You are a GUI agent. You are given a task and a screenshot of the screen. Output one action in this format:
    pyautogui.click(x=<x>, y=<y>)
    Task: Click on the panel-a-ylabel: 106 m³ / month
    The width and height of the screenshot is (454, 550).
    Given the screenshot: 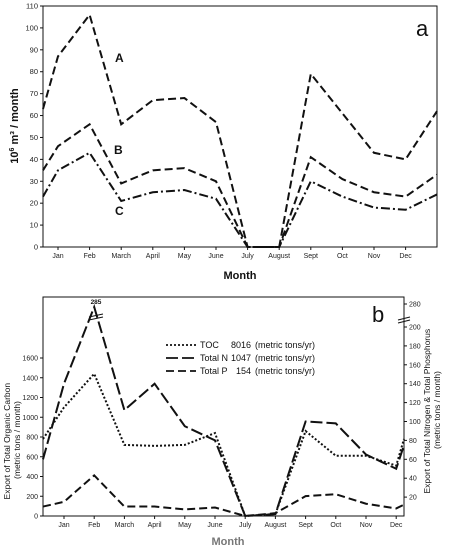 What is the action you would take?
    pyautogui.click(x=15, y=126)
    